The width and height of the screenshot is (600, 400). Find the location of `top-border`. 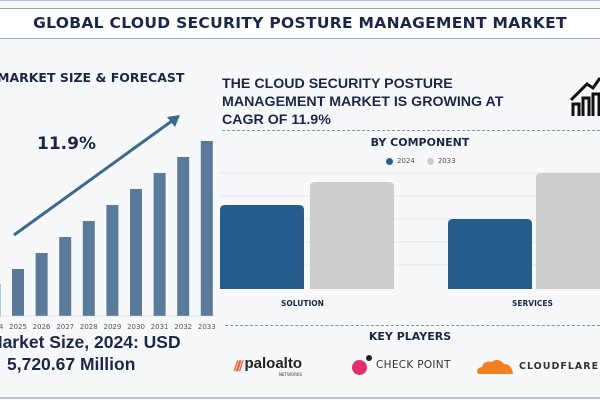

top-border is located at coordinates (300, 0).